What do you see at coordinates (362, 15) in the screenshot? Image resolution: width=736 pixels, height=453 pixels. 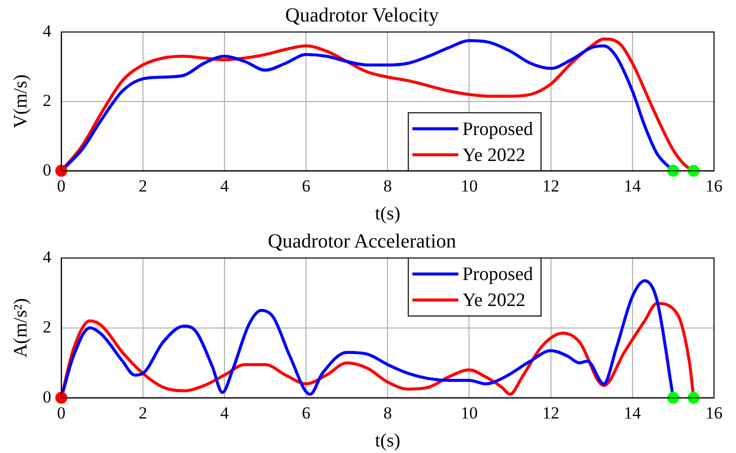 I see `chart-title: Quadrotor Velocity` at bounding box center [362, 15].